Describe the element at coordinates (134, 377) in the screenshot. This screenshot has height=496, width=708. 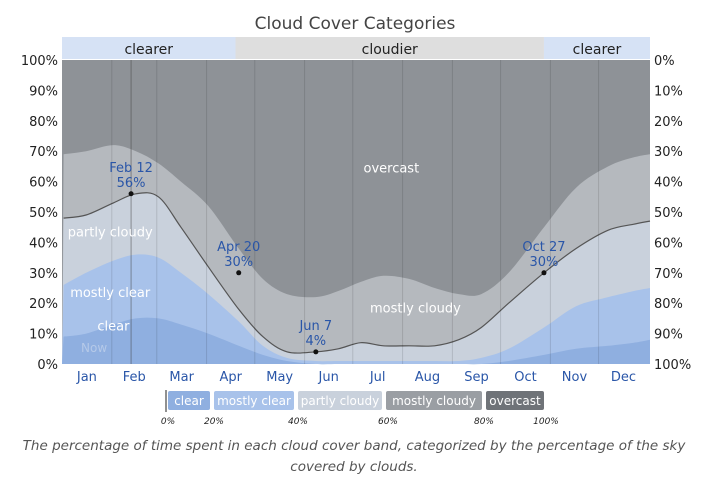
I see `month-label: Feb` at that location.